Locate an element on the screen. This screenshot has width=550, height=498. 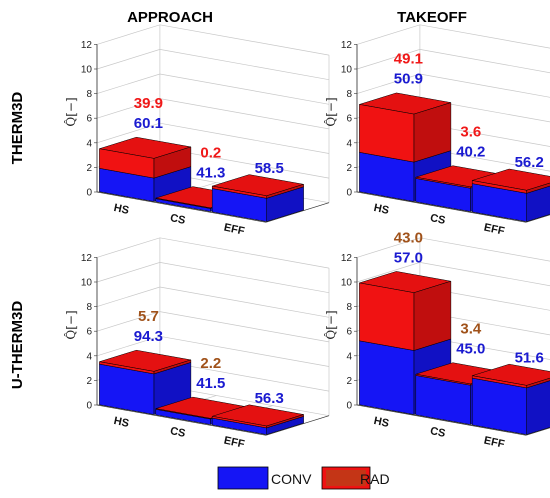
value-label-rad: 3.6 is located at coordinates (470, 132).